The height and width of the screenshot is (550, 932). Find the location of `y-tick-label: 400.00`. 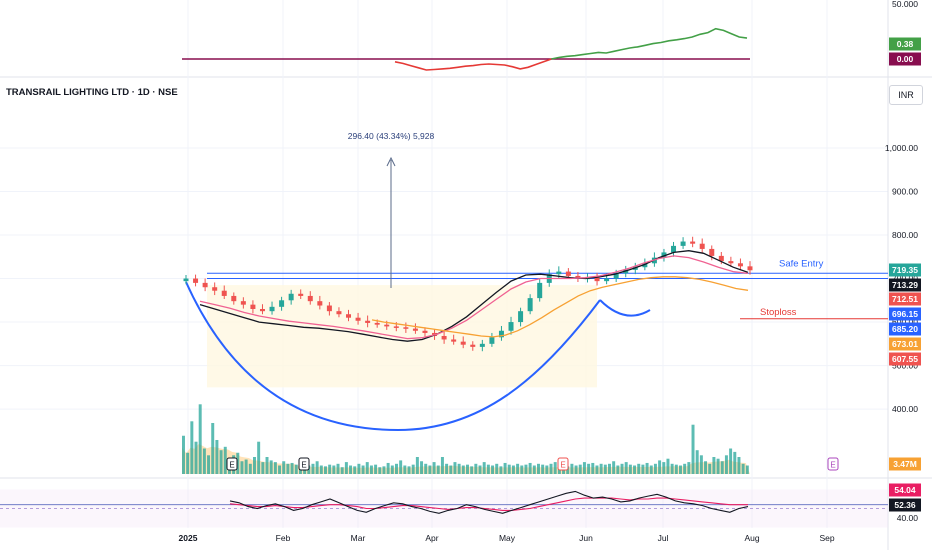

y-tick-label: 400.00 is located at coordinates (905, 409).